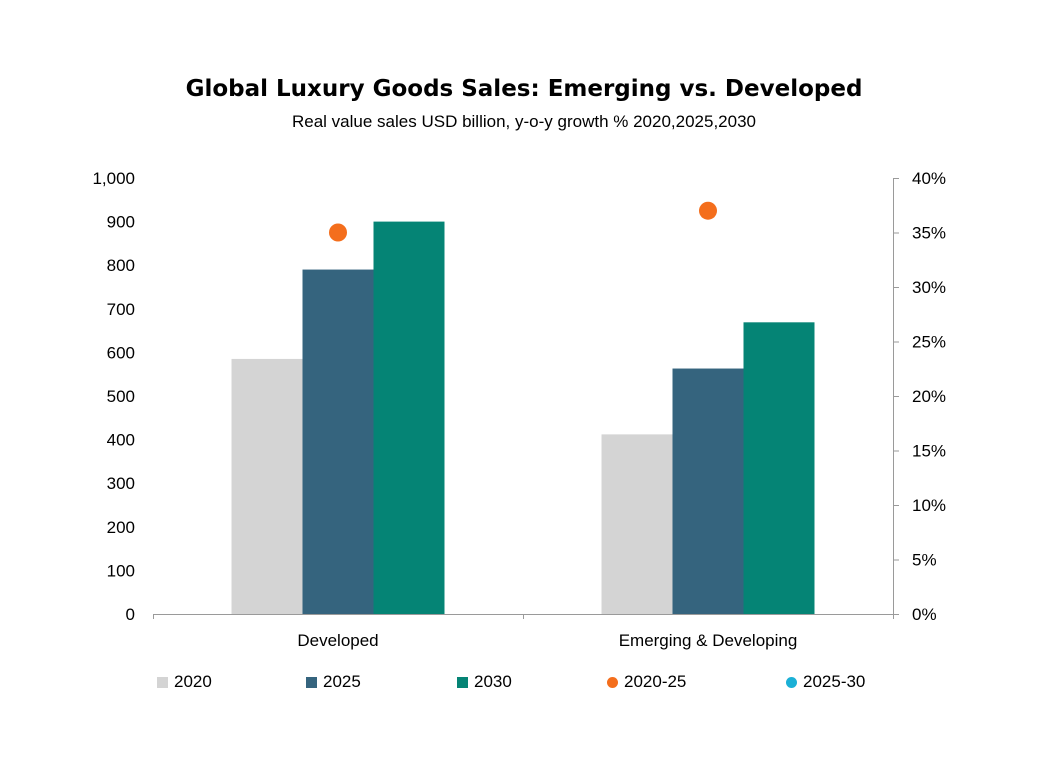  I want to click on right-axis-tick-label: 20%, so click(929, 396).